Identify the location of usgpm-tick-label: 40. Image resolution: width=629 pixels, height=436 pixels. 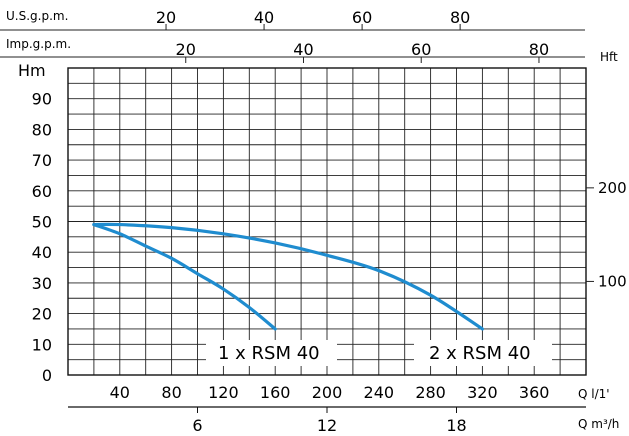
(264, 17).